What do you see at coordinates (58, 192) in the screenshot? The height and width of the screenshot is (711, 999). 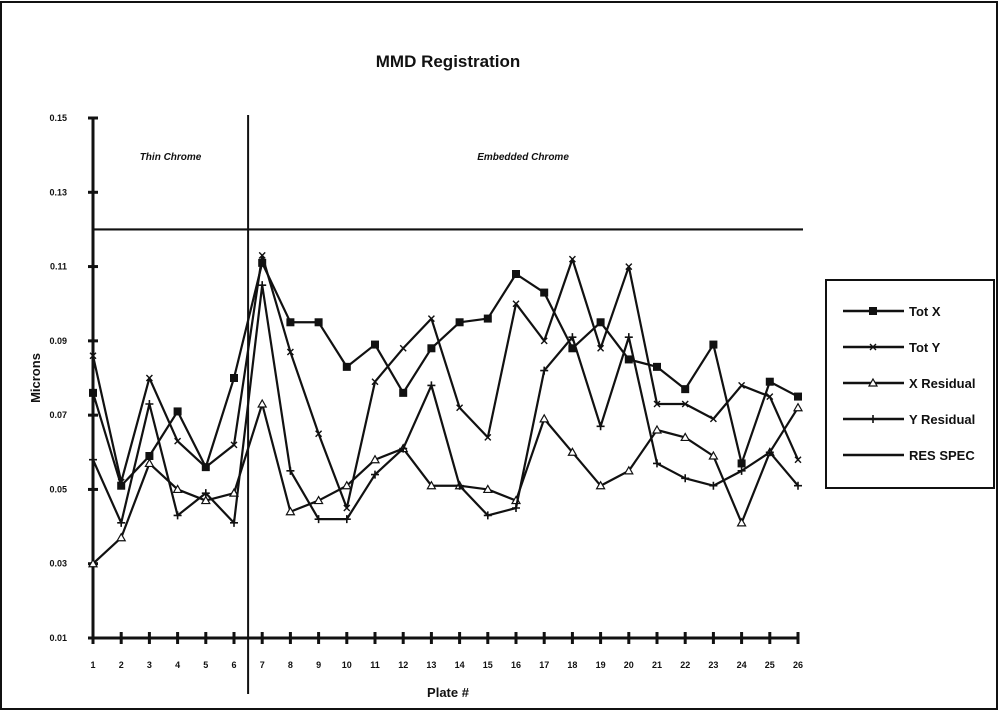 I see `y-tick-label: 0.13` at bounding box center [58, 192].